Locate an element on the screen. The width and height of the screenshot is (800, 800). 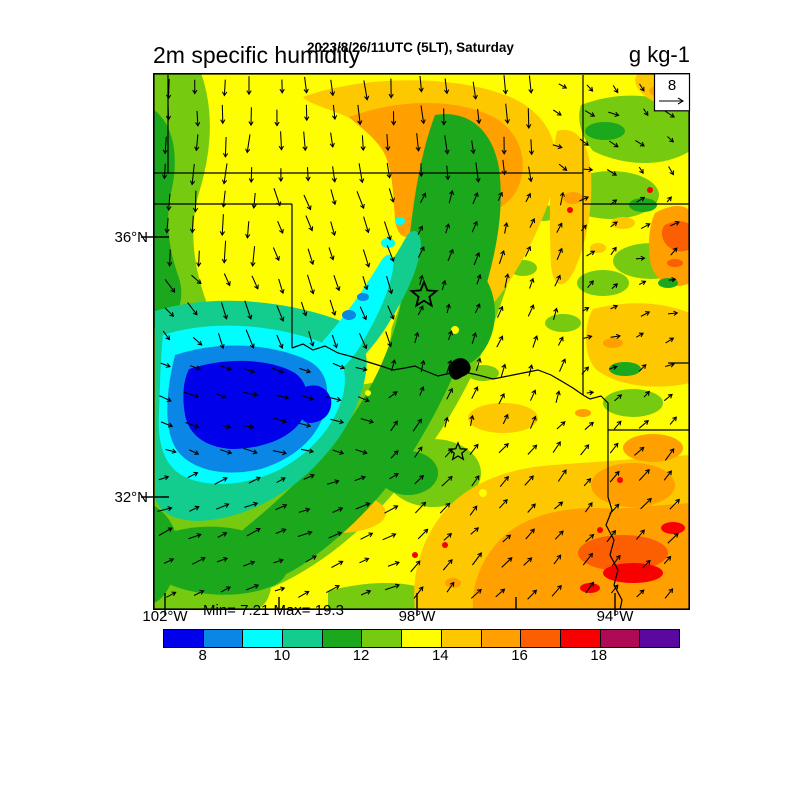
texas-louisiana-border-line is located at coordinates (602, 502).